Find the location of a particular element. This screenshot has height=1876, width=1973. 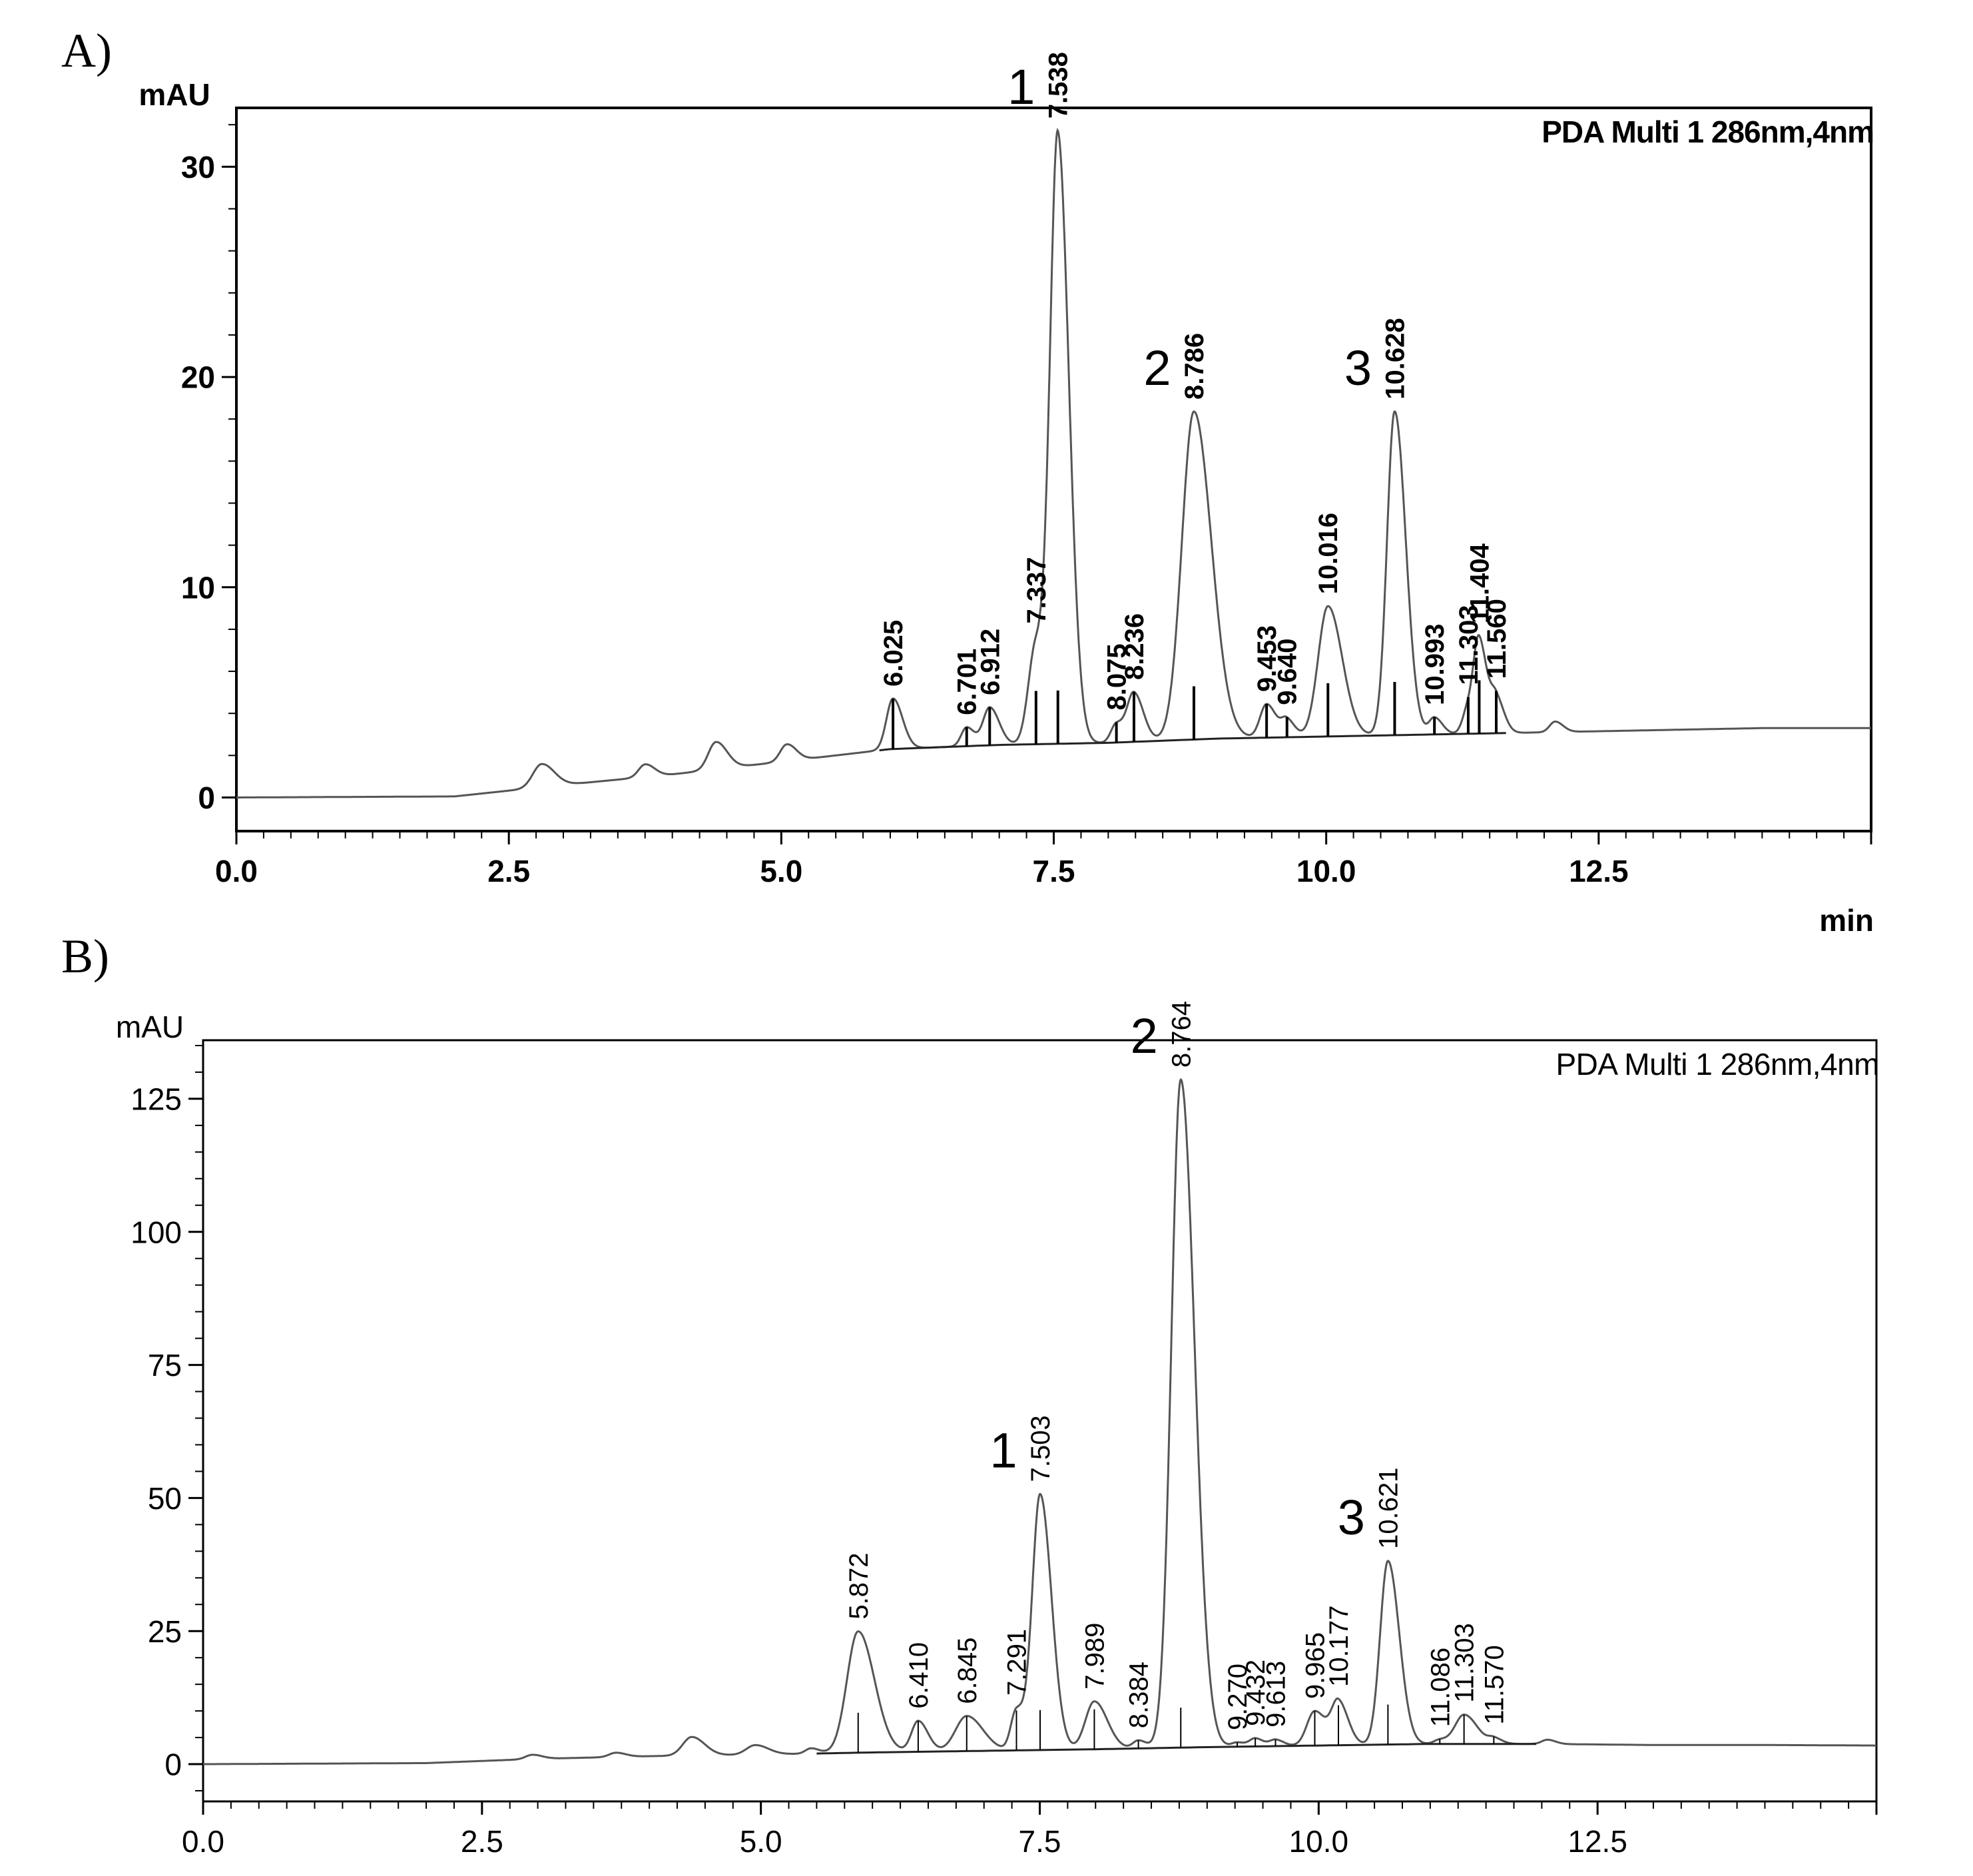

peak-rt-label: 7.503 is located at coordinates (1040, 1448).